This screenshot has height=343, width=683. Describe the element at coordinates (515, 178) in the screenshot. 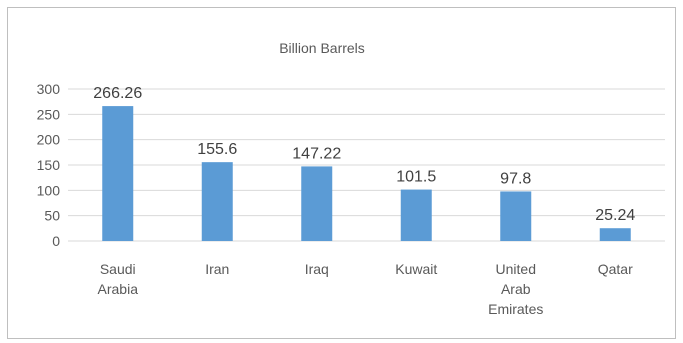

I see `data-label: 97.8` at that location.